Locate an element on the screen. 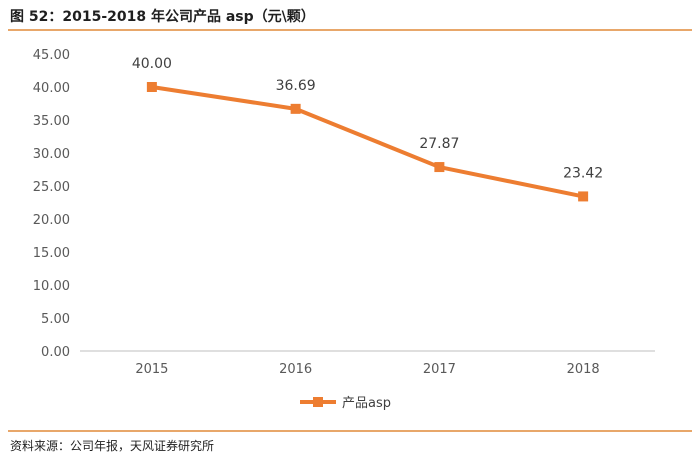 This screenshot has height=460, width=700. legend: 产品asp is located at coordinates (345, 403).